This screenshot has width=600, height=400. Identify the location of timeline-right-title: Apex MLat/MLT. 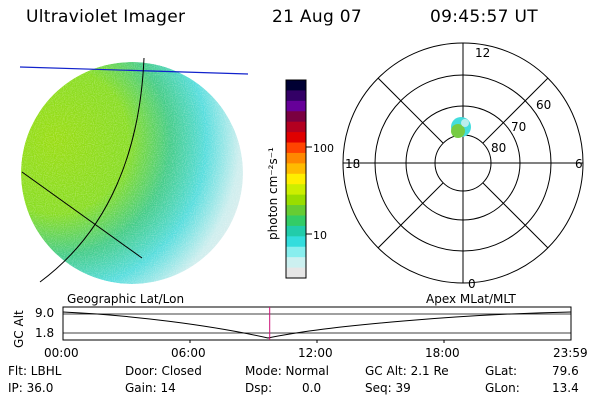
(471, 299).